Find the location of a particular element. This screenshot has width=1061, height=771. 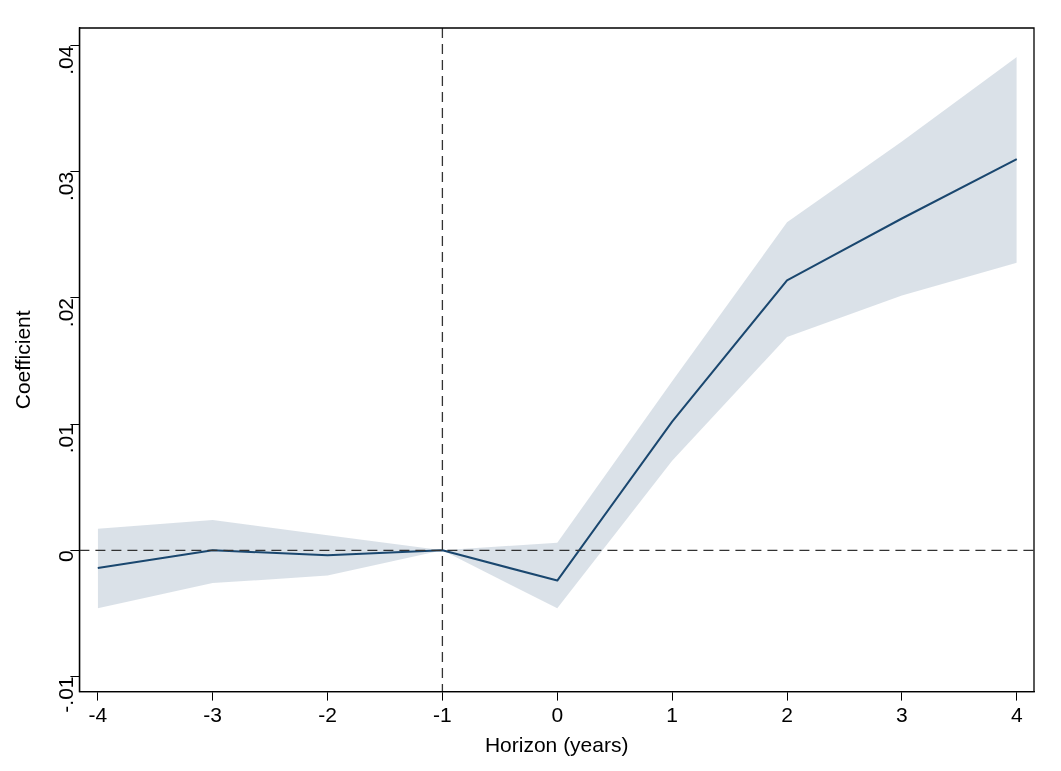

y-tick-label: .04 is located at coordinates (66, 60).